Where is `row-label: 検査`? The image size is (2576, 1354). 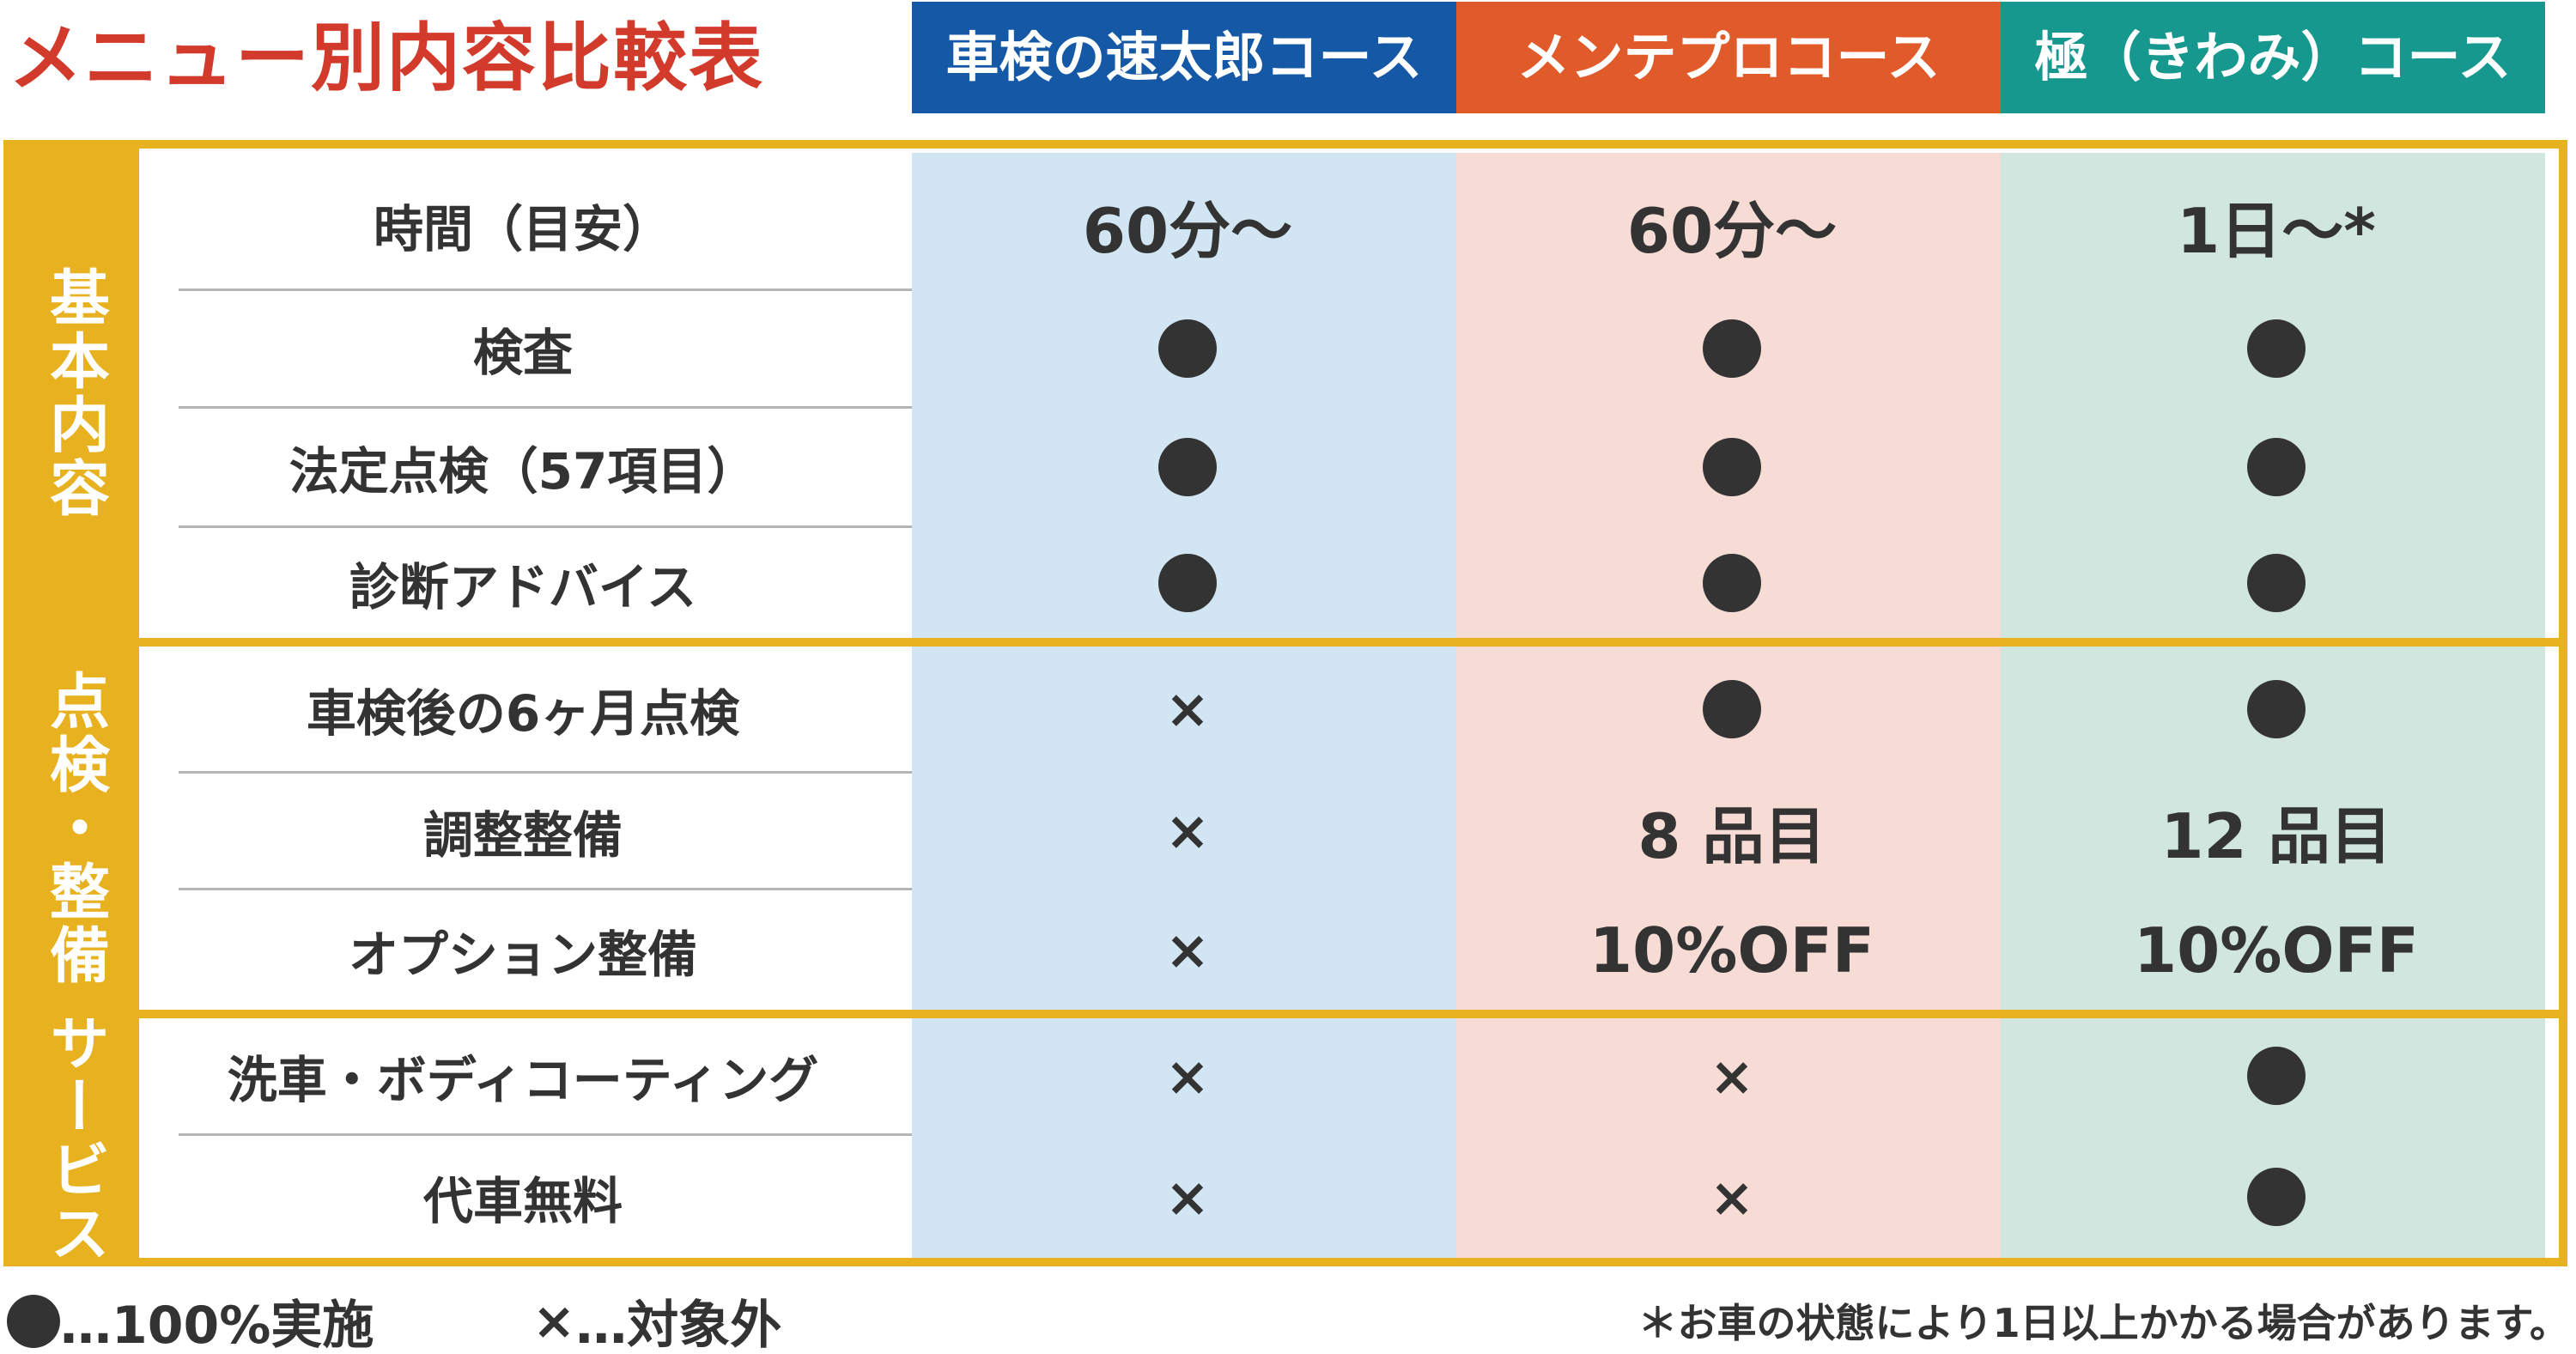
row-label: 検査 is located at coordinates (522, 353).